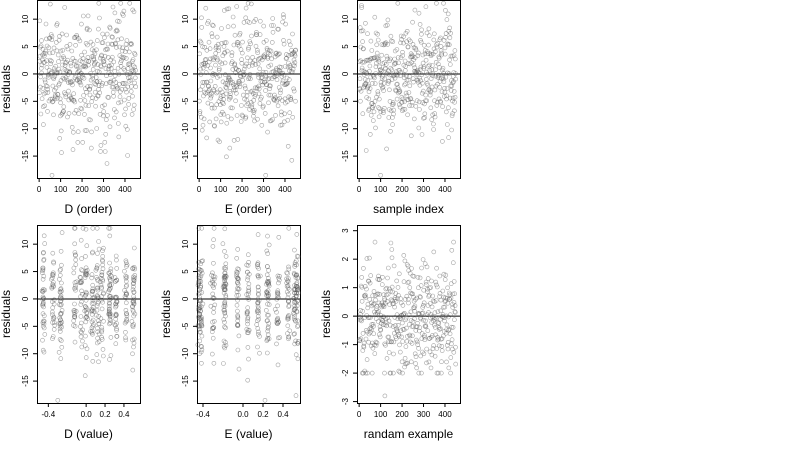 This screenshot has height=450, width=800. I want to click on x-tick-label: 200, so click(82, 189).